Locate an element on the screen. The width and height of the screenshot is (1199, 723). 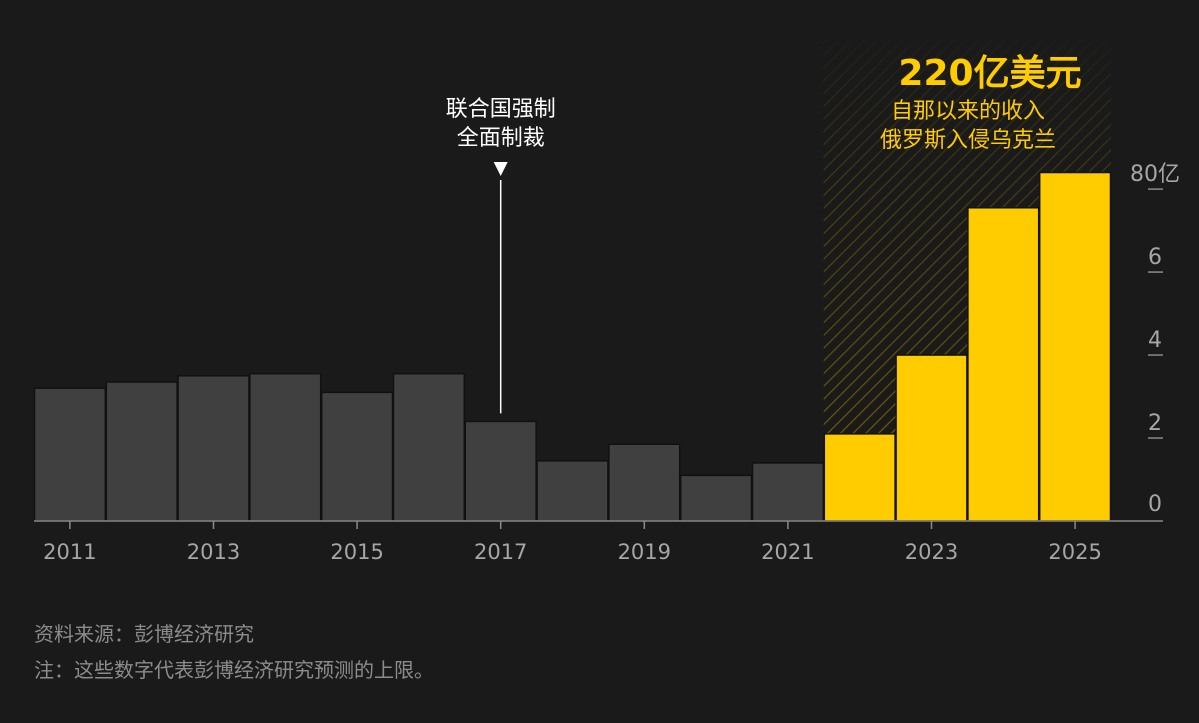
y-tick-label-8: 80亿 is located at coordinates (1155, 174).